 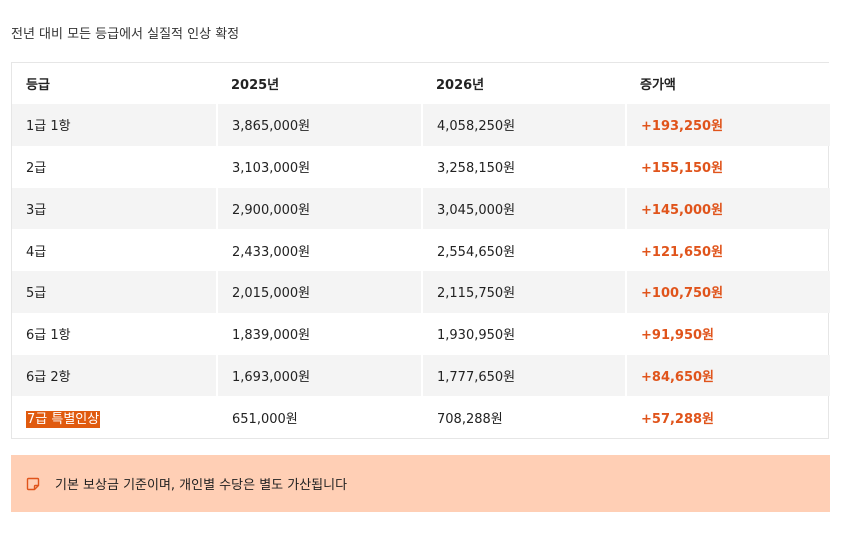 I want to click on cell-2025: 2,433,000원, so click(x=319, y=250).